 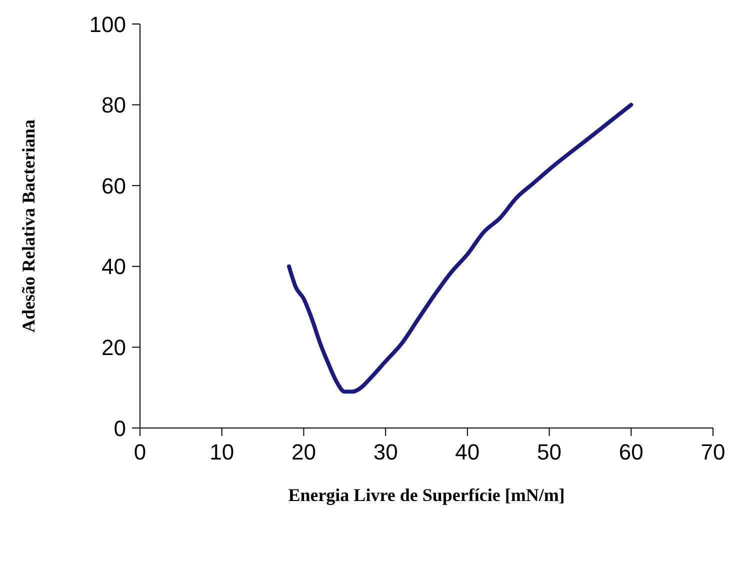 I want to click on x-tick-label: 30, so click(x=385, y=452).